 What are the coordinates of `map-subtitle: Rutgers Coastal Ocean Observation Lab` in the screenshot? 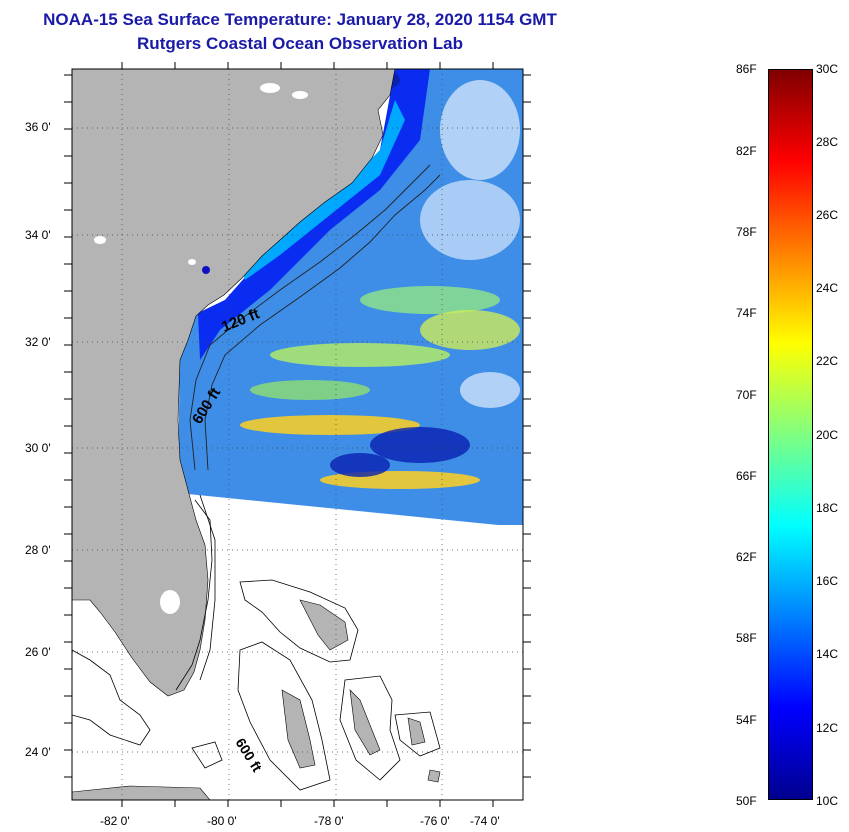 It's located at (300, 43).